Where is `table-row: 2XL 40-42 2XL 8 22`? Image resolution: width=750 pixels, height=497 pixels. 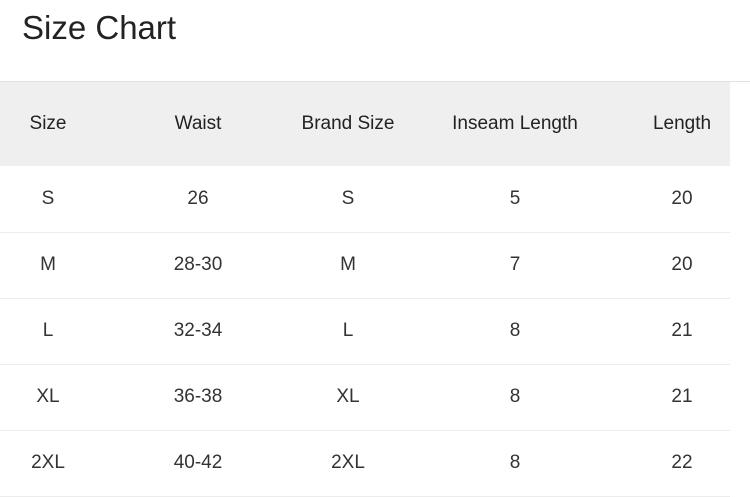 table-row: 2XL 40-42 2XL 8 22 is located at coordinates (365, 463).